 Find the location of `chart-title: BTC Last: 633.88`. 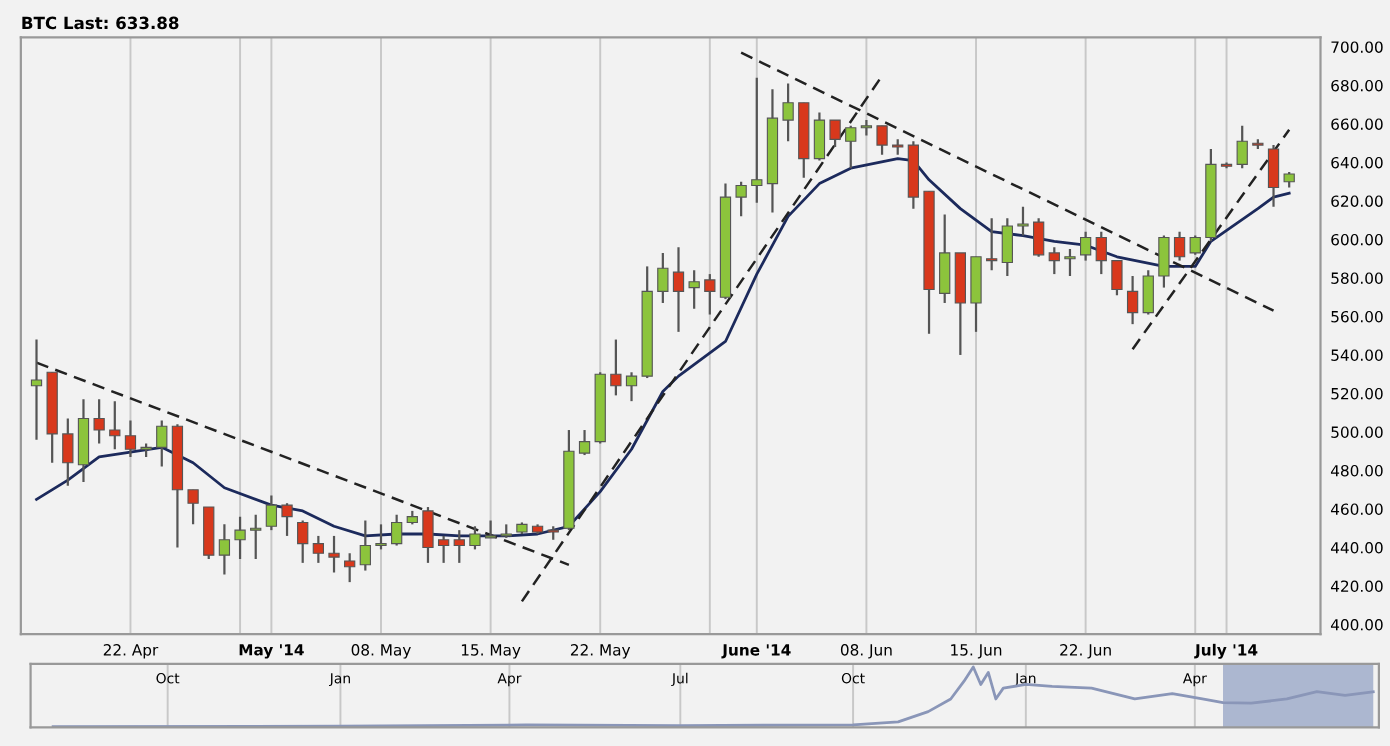

chart-title: BTC Last: 633.88 is located at coordinates (100, 23).